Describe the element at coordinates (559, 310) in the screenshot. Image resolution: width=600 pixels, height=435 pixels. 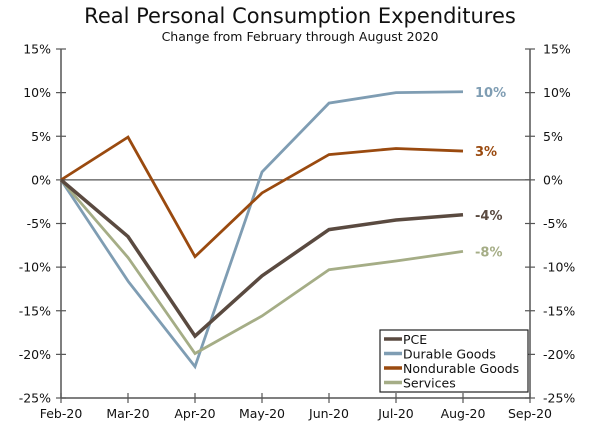
I see `y-tick-label-right: -15%` at that location.